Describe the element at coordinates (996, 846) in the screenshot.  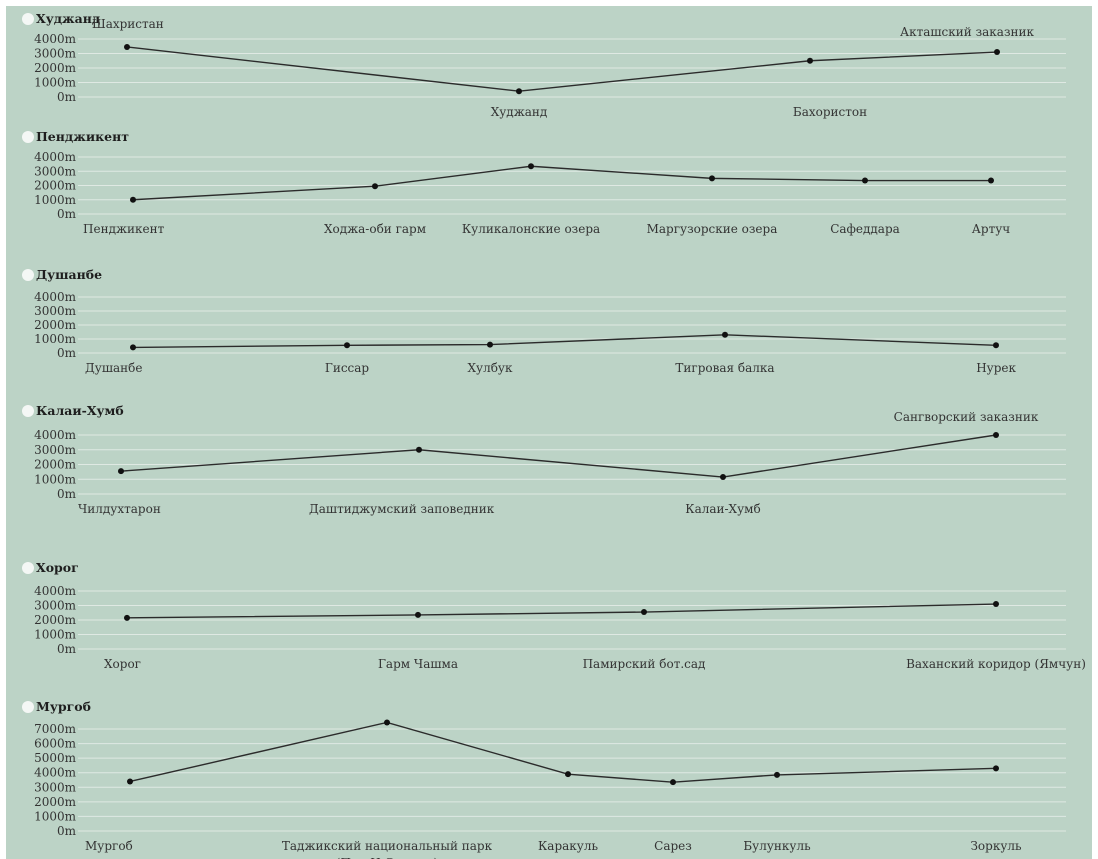
I see `x-category-label: Зоркуль` at that location.